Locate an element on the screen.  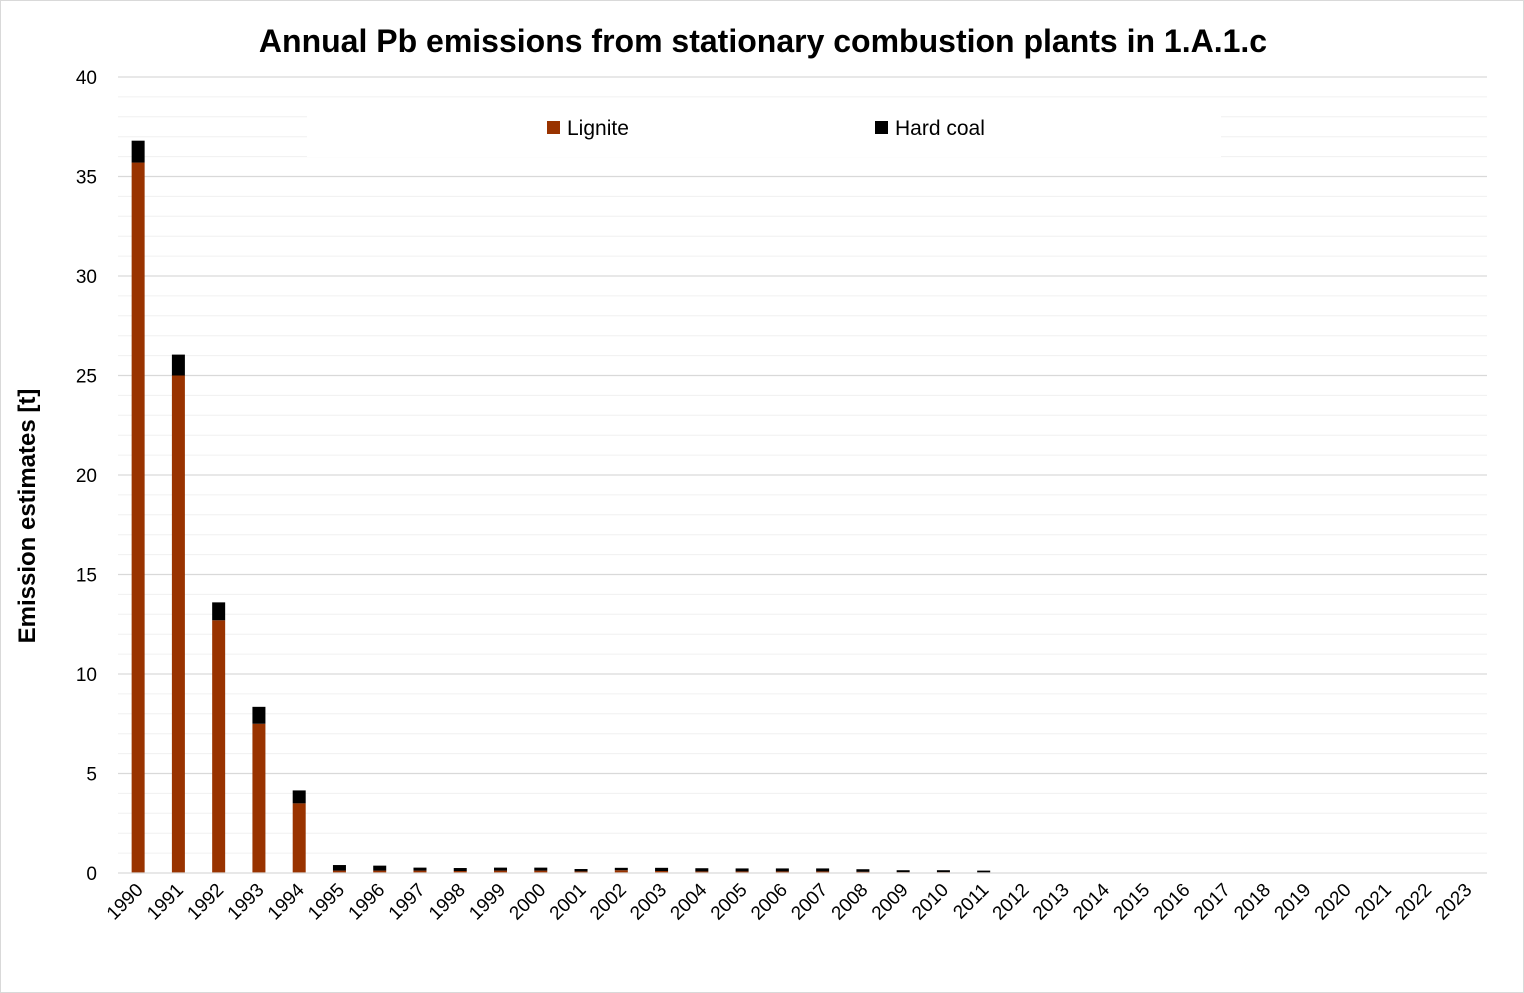
y-tick-label: 35 is located at coordinates (86, 178).